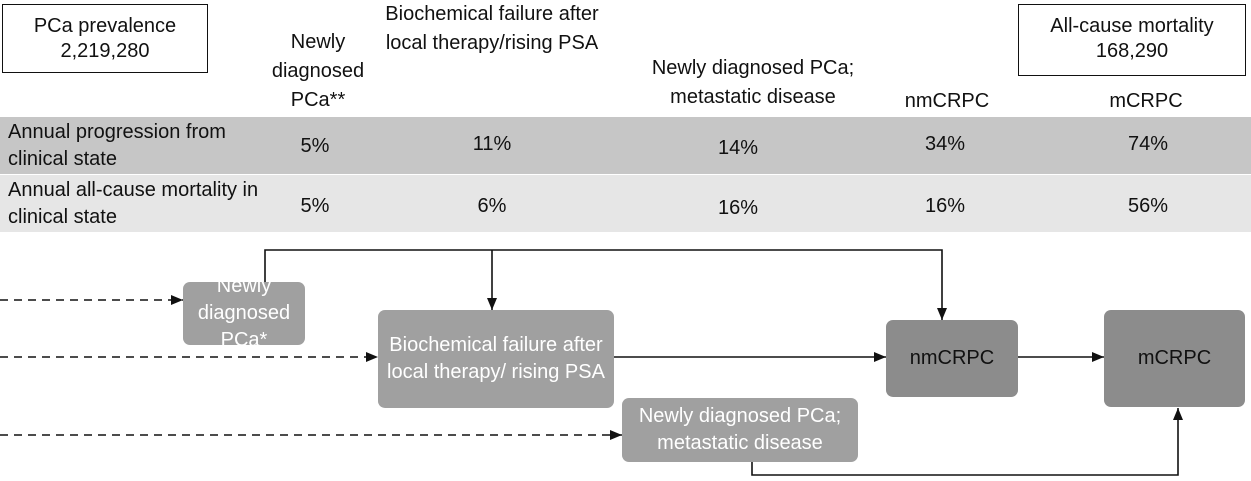 The height and width of the screenshot is (481, 1251). What do you see at coordinates (492, 206) in the screenshot?
I see `cell: 6%` at bounding box center [492, 206].